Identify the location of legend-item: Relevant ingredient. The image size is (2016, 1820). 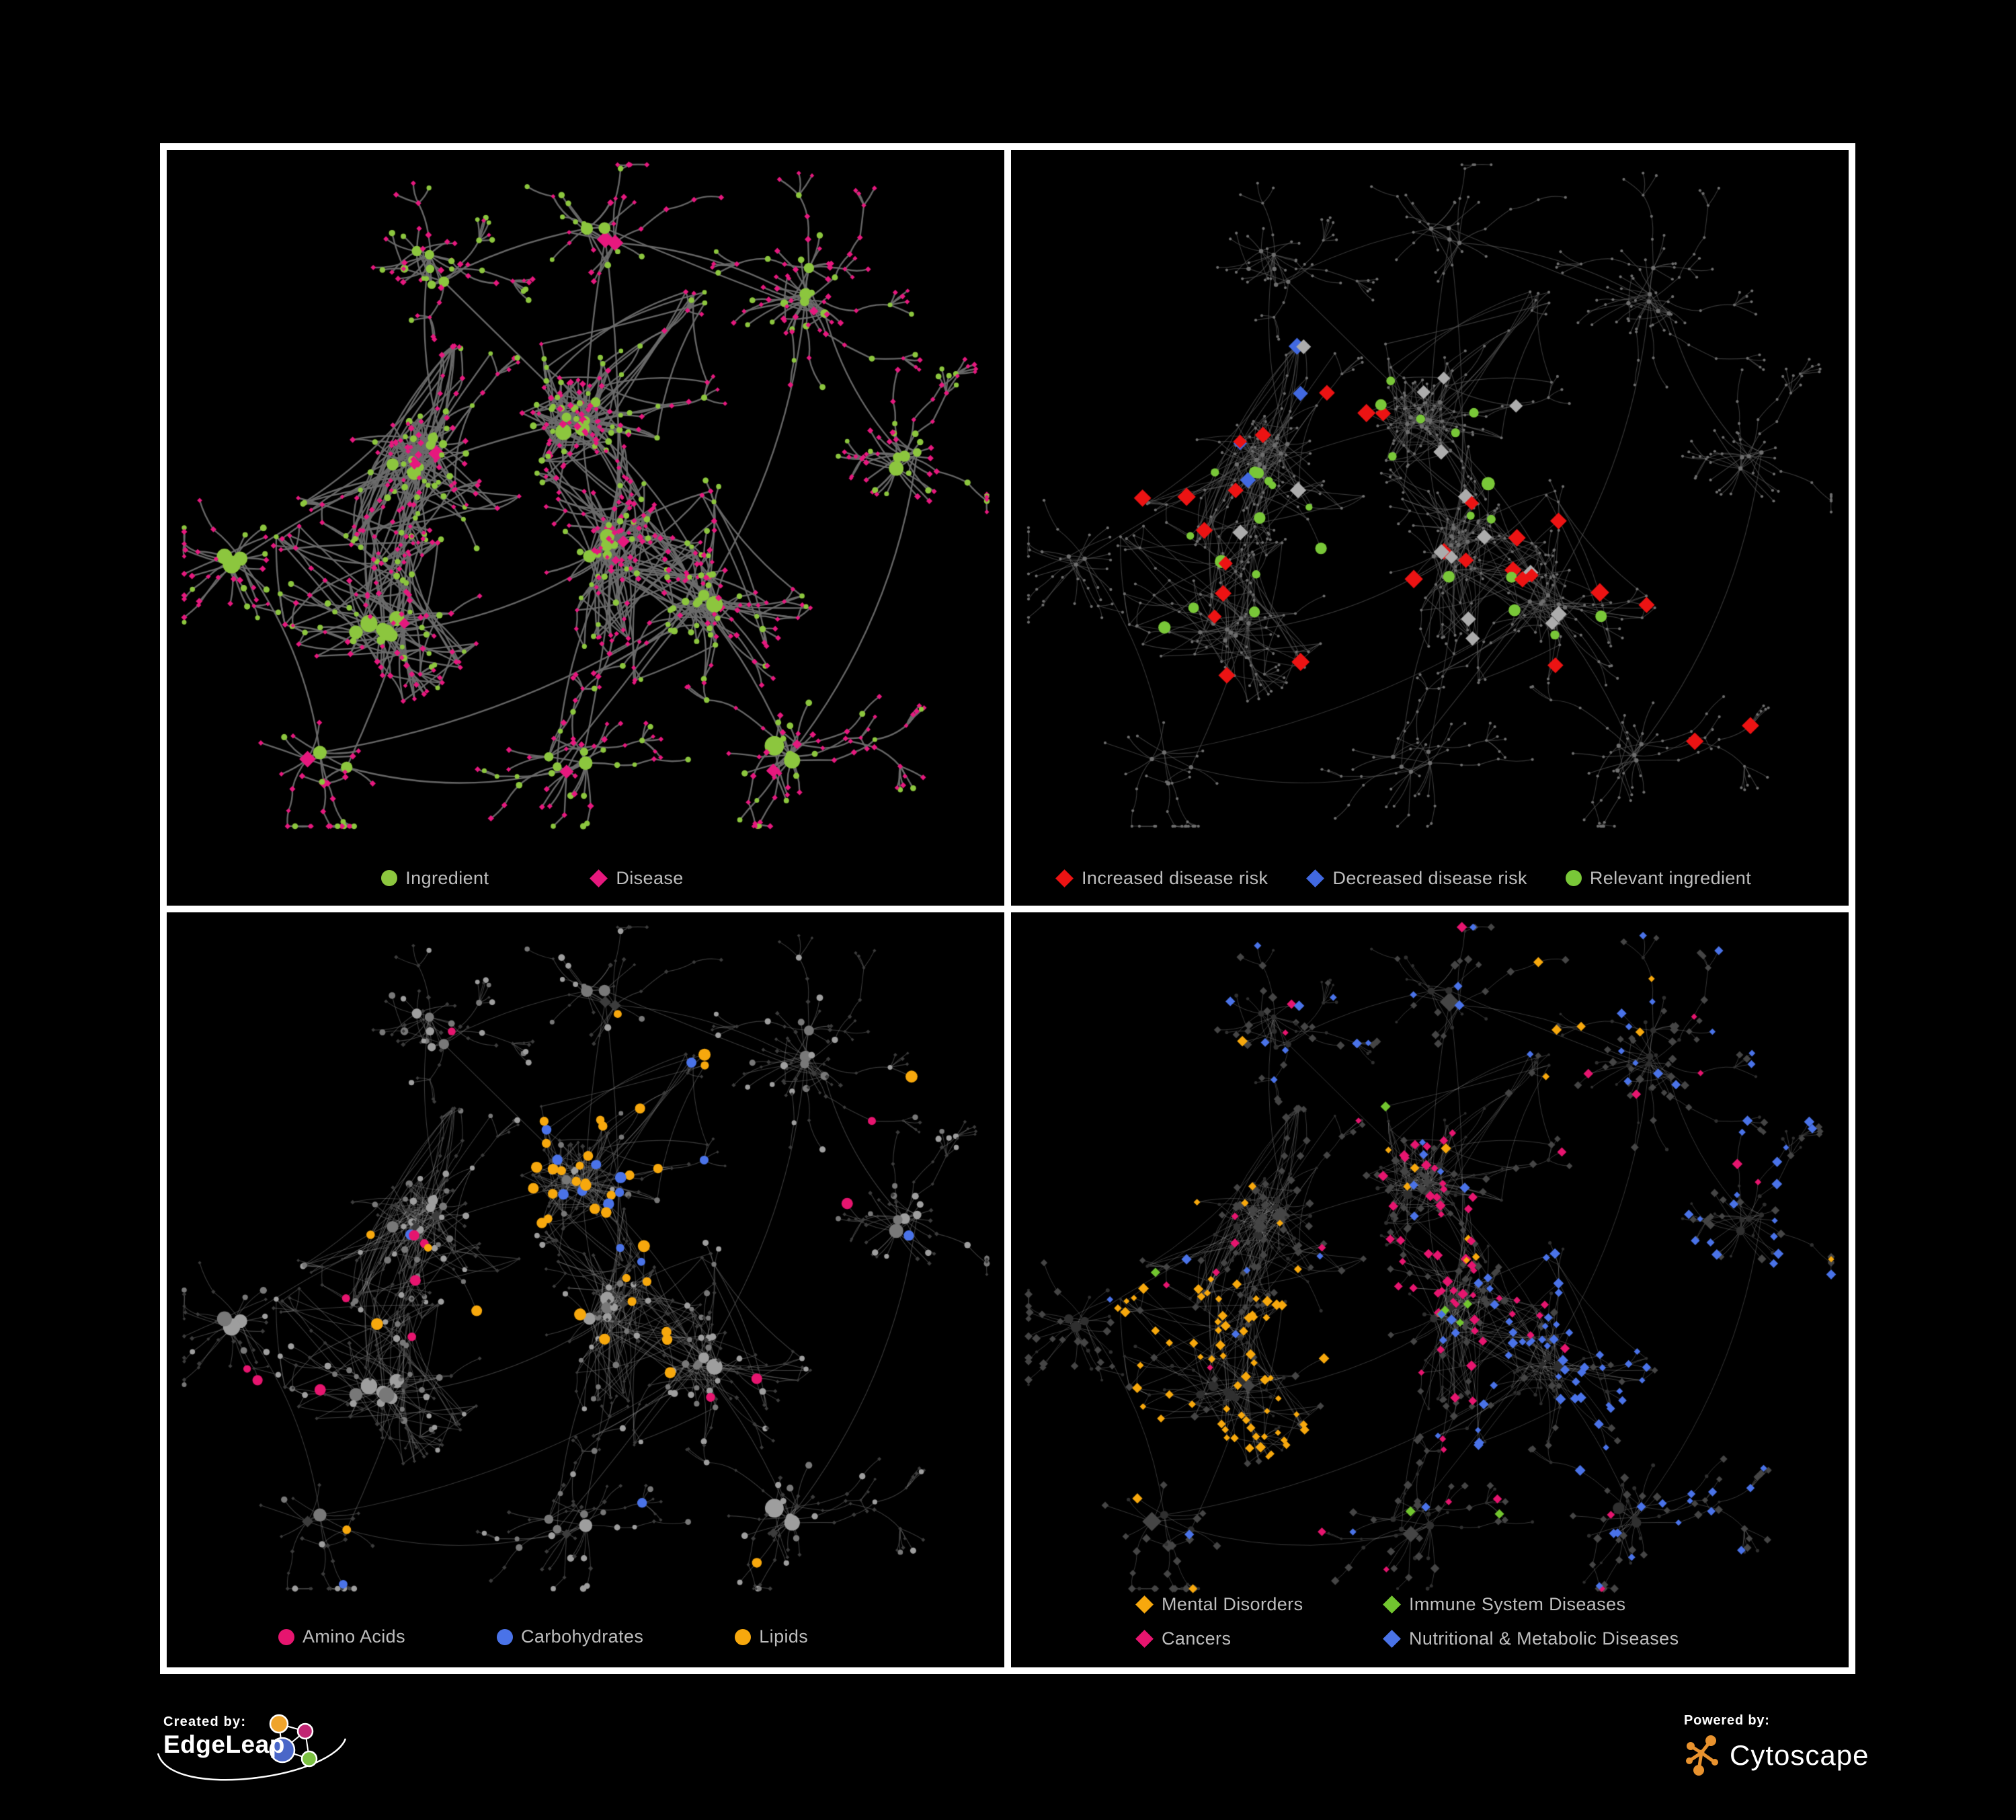
(1658, 878).